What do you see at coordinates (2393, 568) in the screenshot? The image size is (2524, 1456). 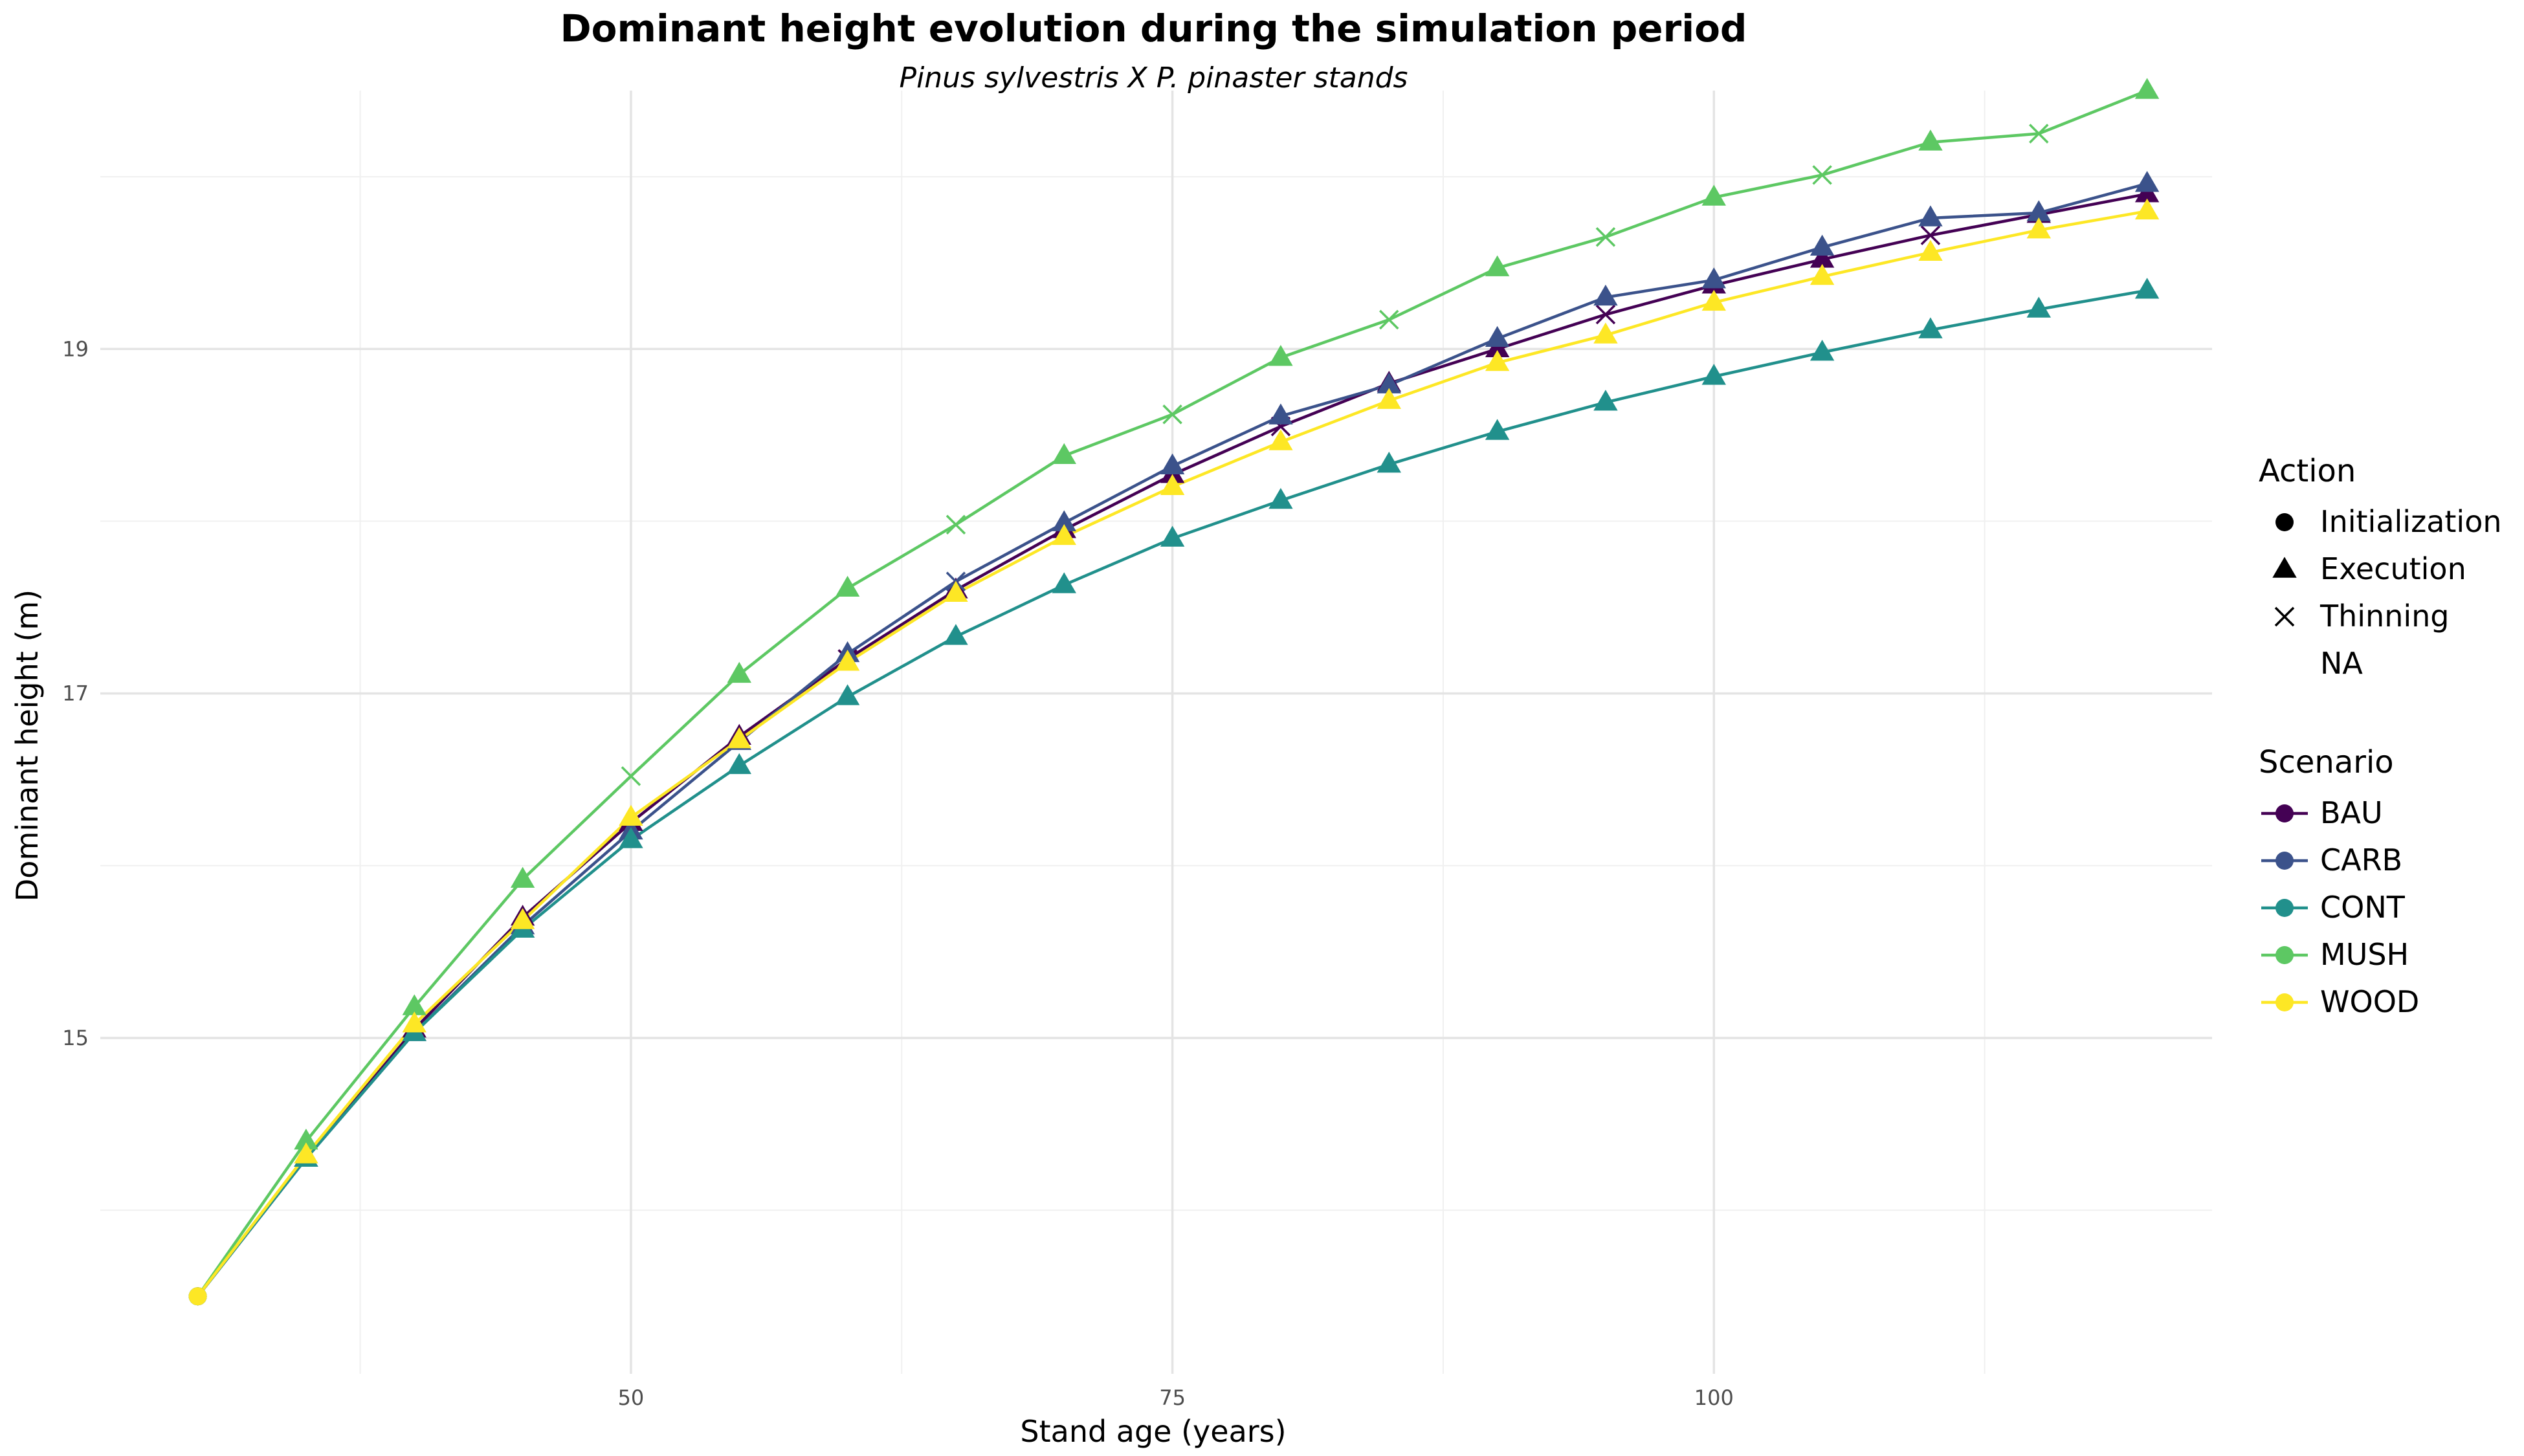 I see `legend-label: Execution` at bounding box center [2393, 568].